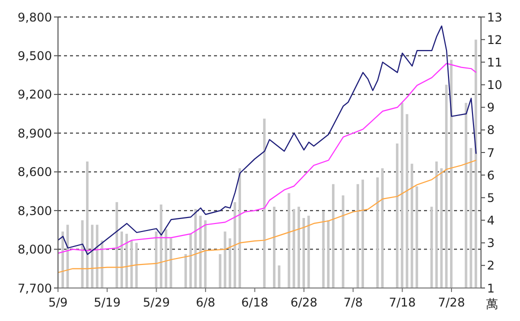 The height and width of the screenshot is (321, 520). I want to click on y-tick-label: 7,700, so click(35, 288).